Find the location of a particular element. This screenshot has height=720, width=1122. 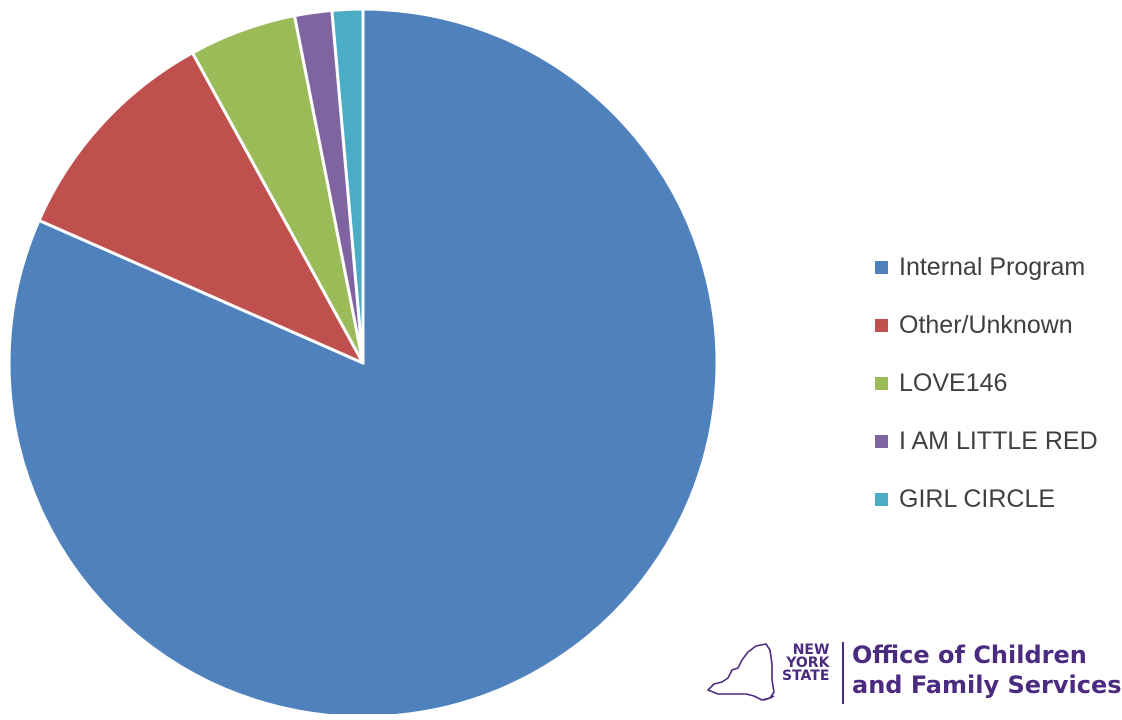

logo-state-line: STATE is located at coordinates (806, 676).